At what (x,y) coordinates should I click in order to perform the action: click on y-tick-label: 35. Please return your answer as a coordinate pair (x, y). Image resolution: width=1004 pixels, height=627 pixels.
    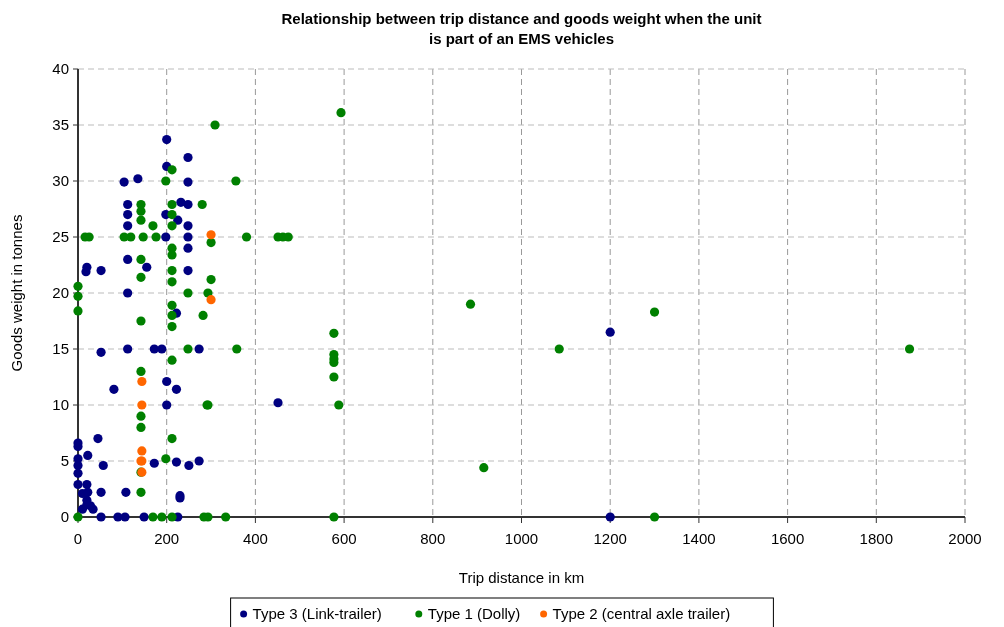
    Looking at the image, I should click on (60, 125).